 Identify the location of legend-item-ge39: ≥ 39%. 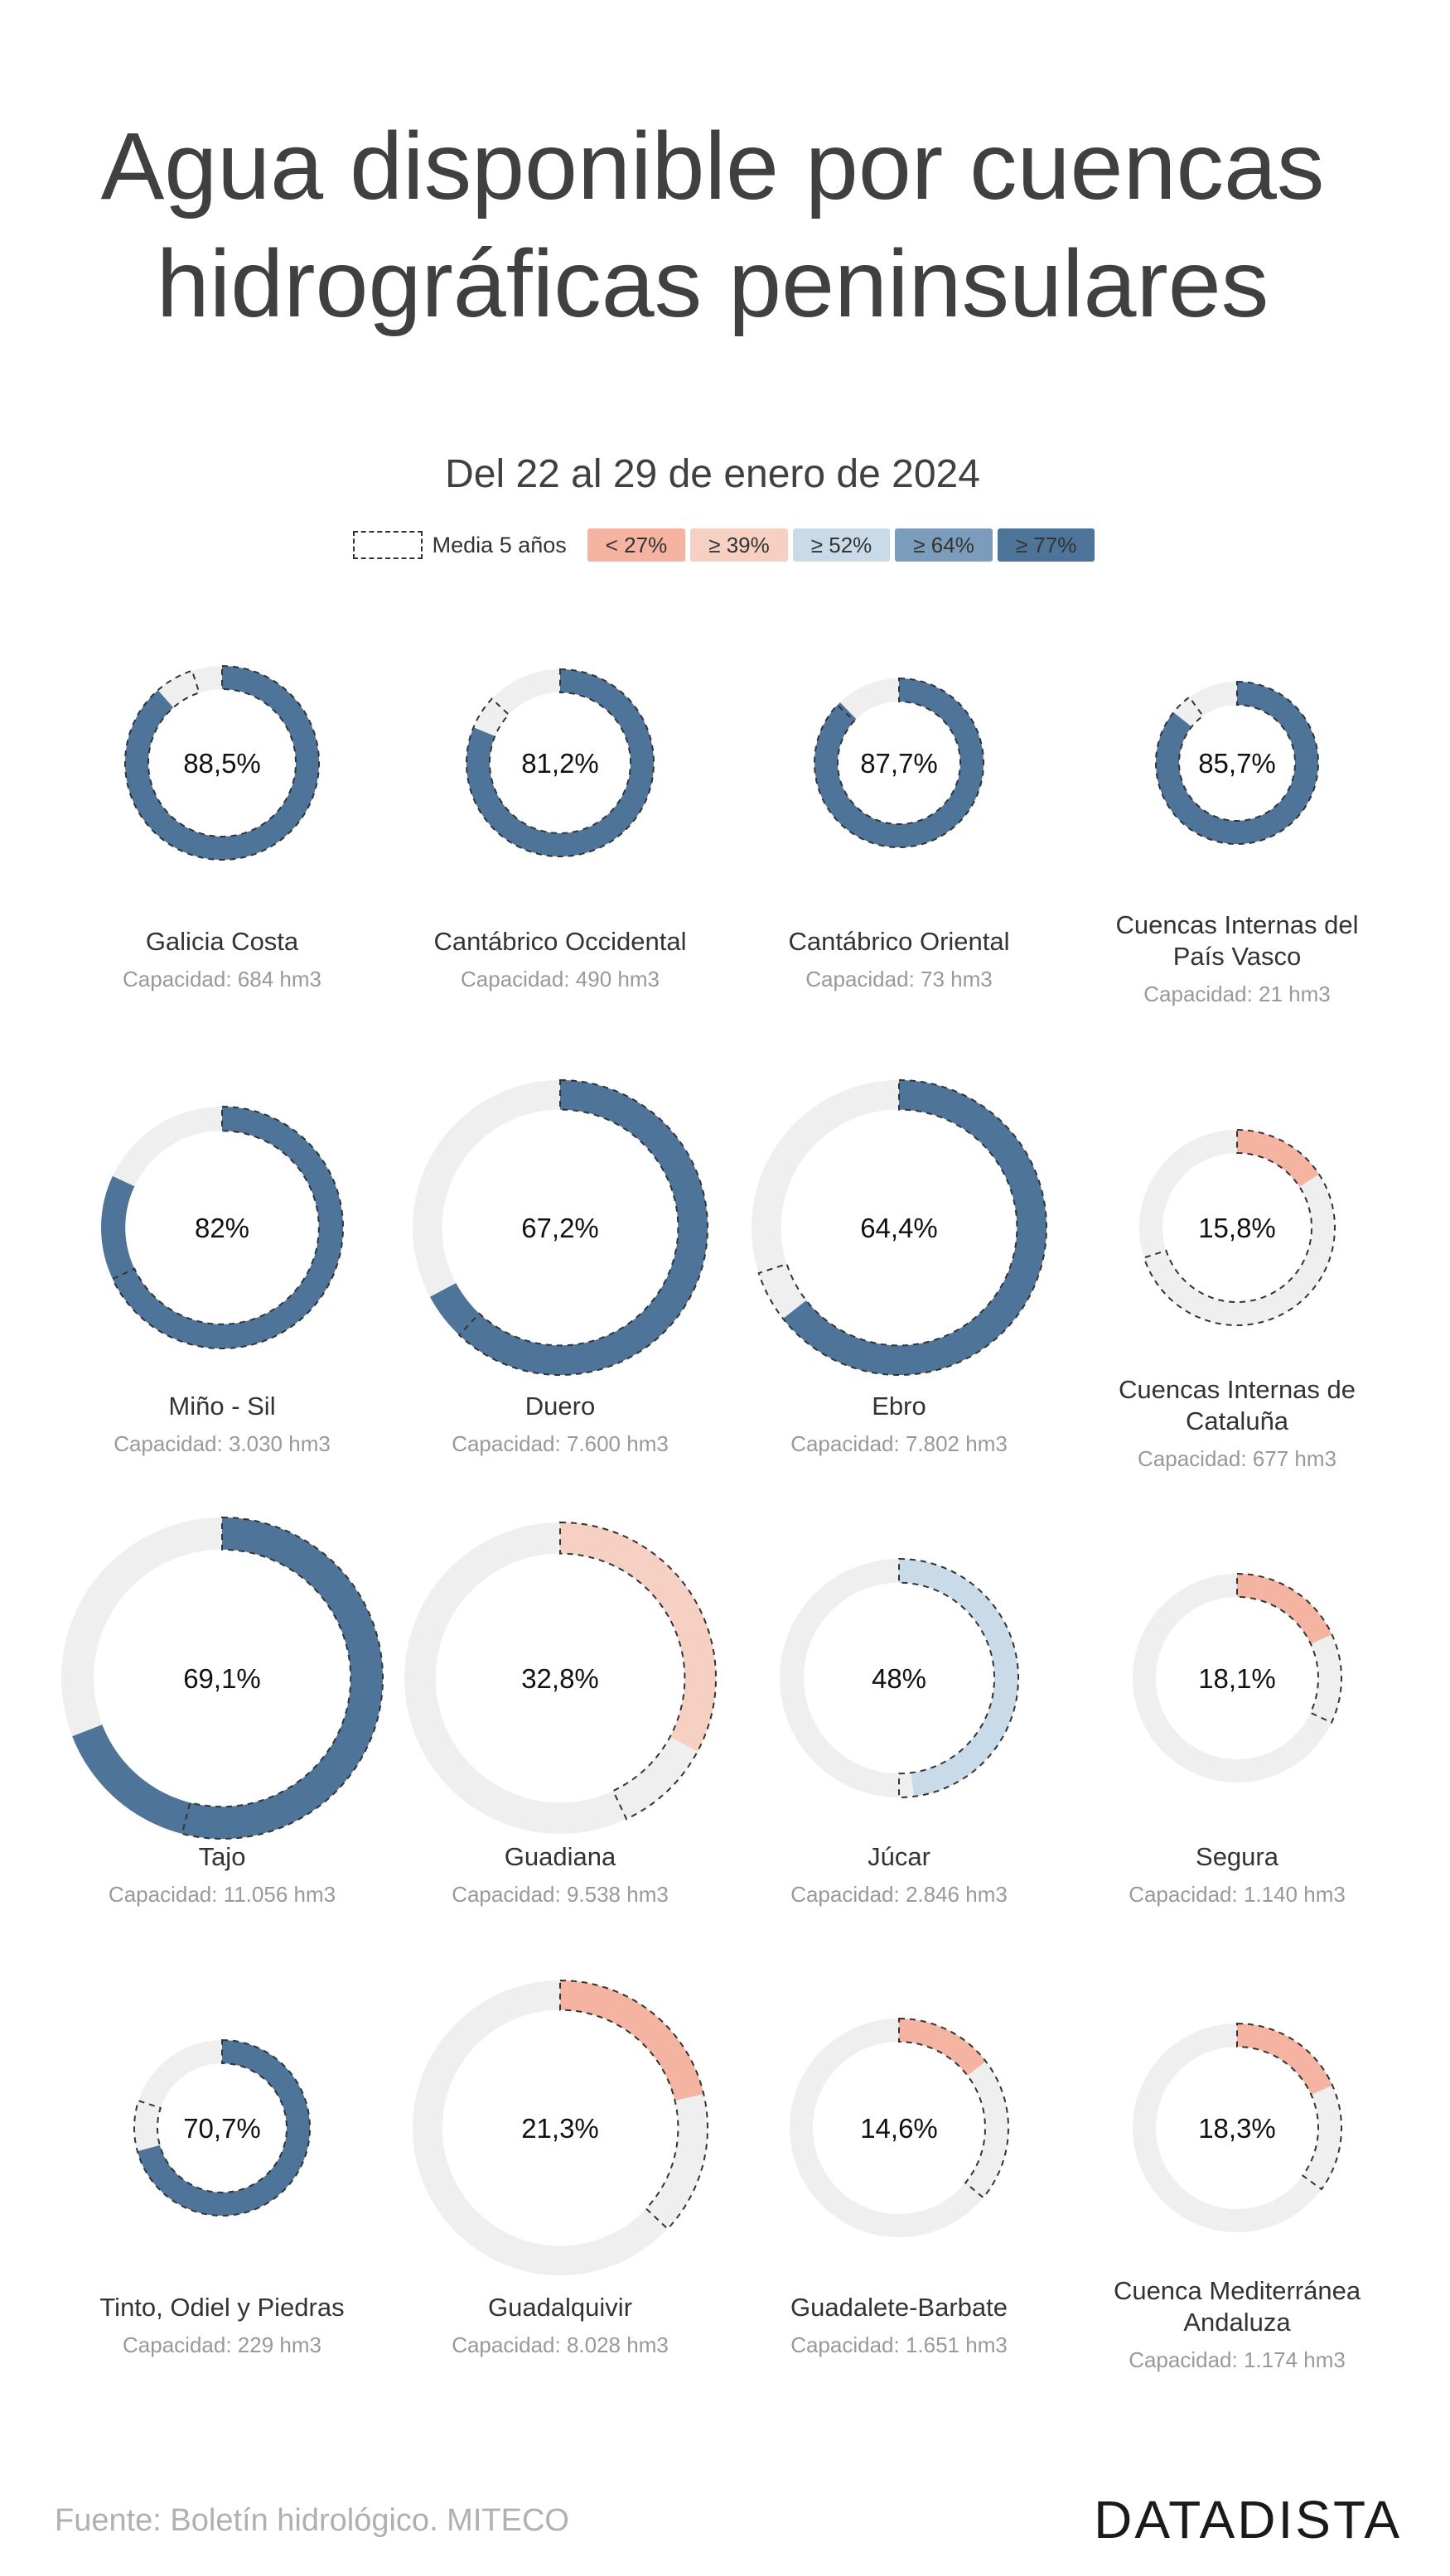
(739, 545).